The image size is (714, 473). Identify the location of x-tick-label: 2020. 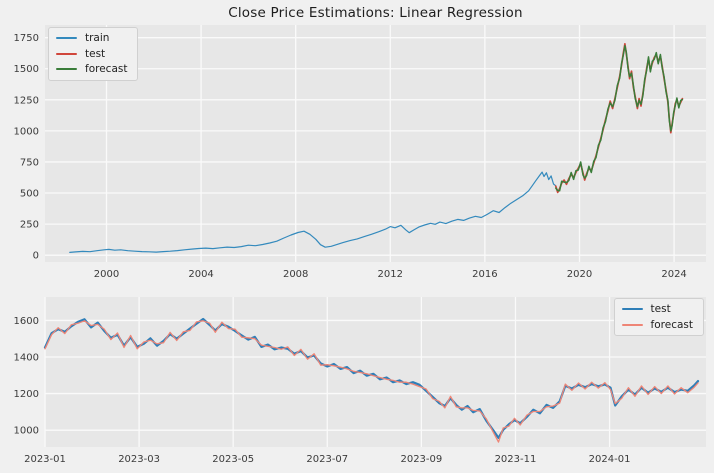
(579, 274).